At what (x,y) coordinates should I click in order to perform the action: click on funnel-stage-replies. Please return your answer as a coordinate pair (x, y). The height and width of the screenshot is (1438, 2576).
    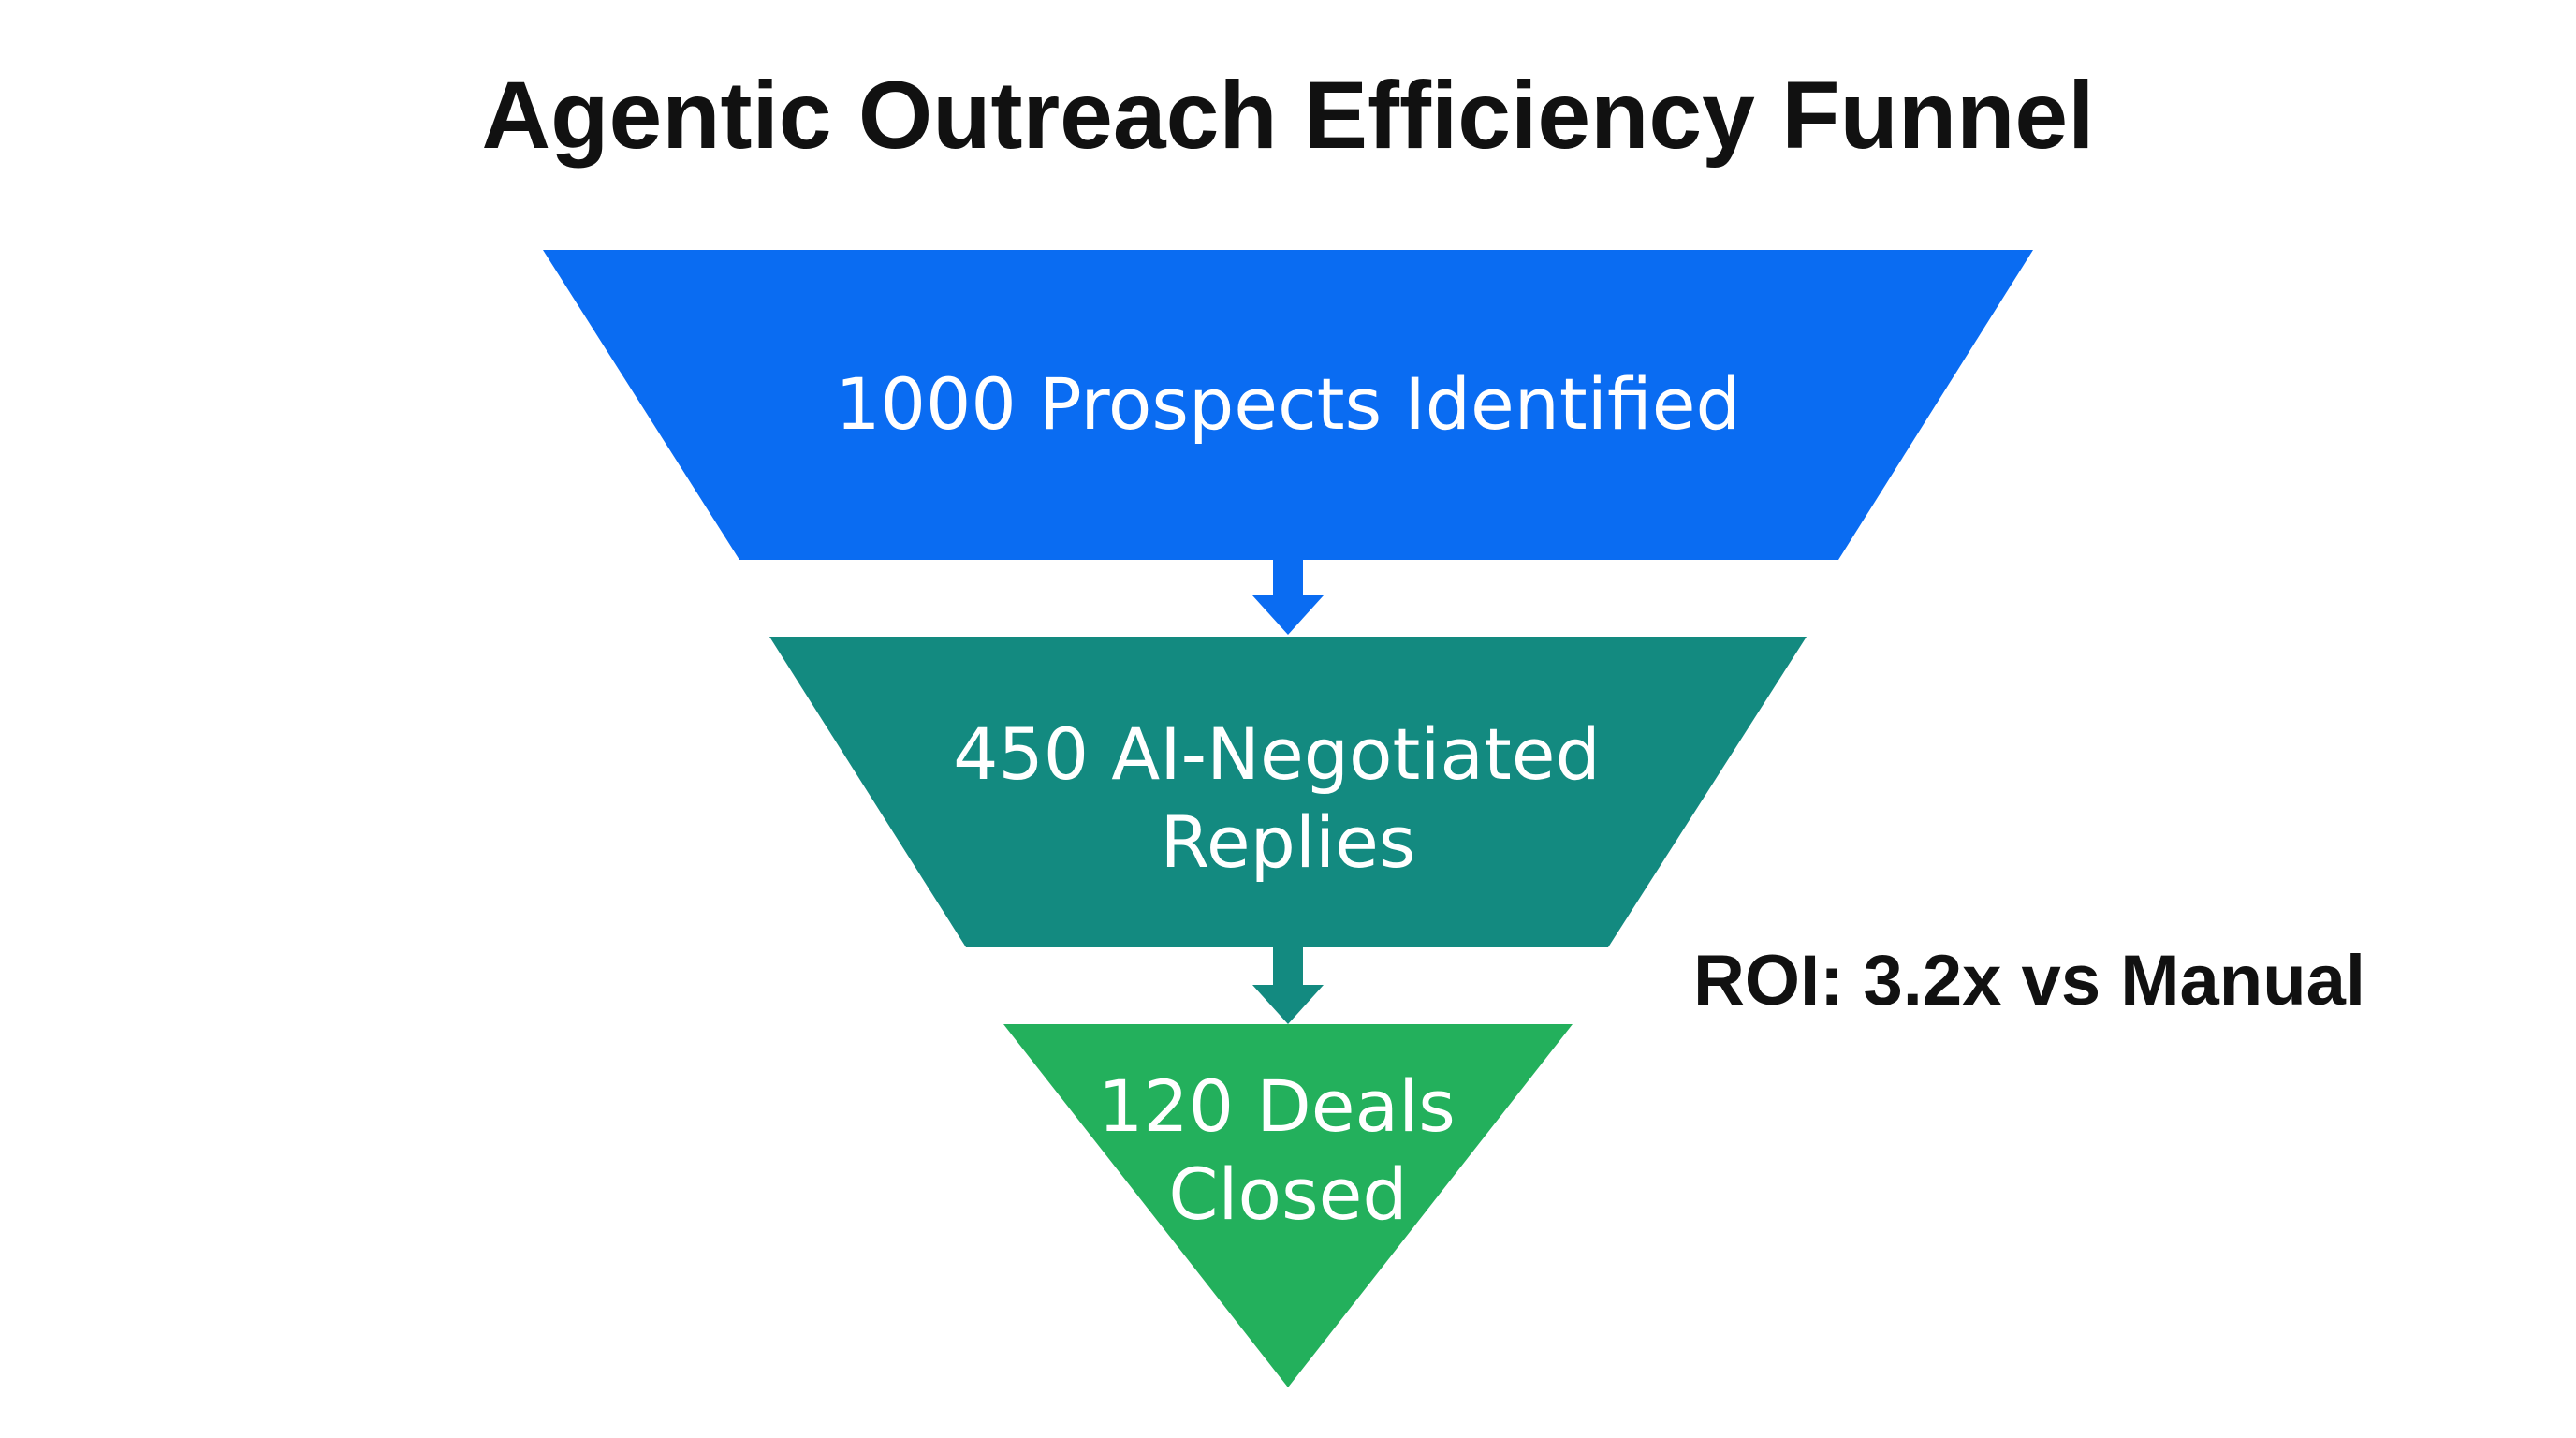
    Looking at the image, I should click on (1288, 792).